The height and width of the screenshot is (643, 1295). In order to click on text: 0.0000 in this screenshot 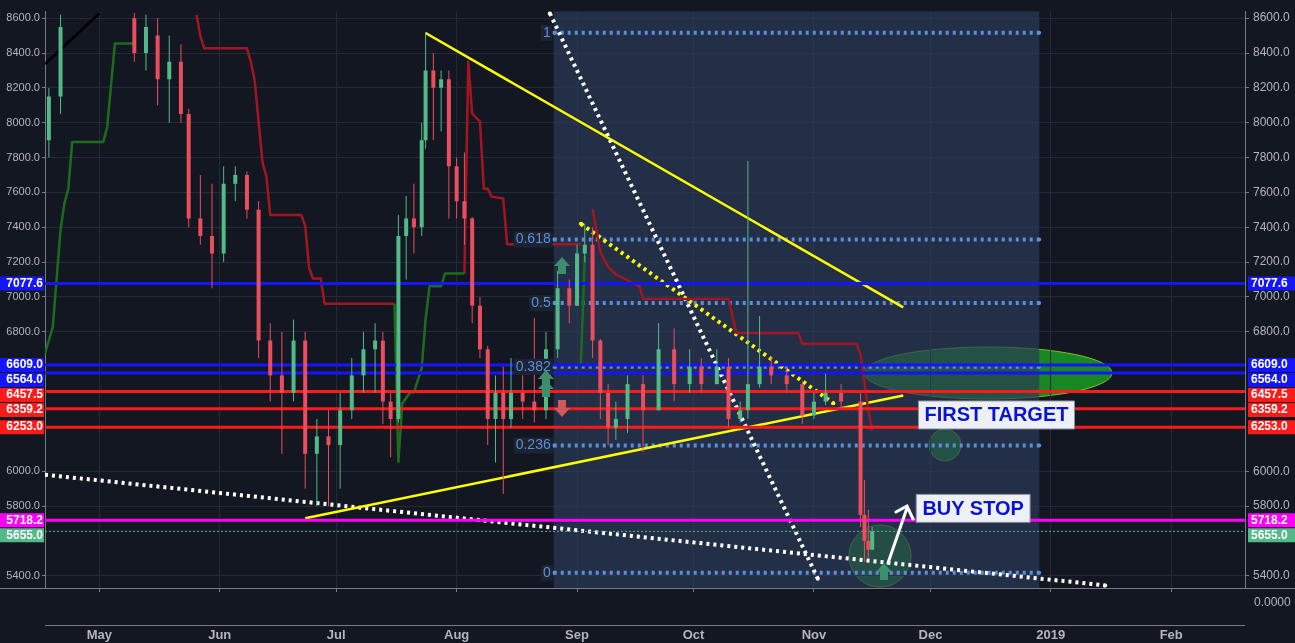, I will do `click(1273, 602)`.